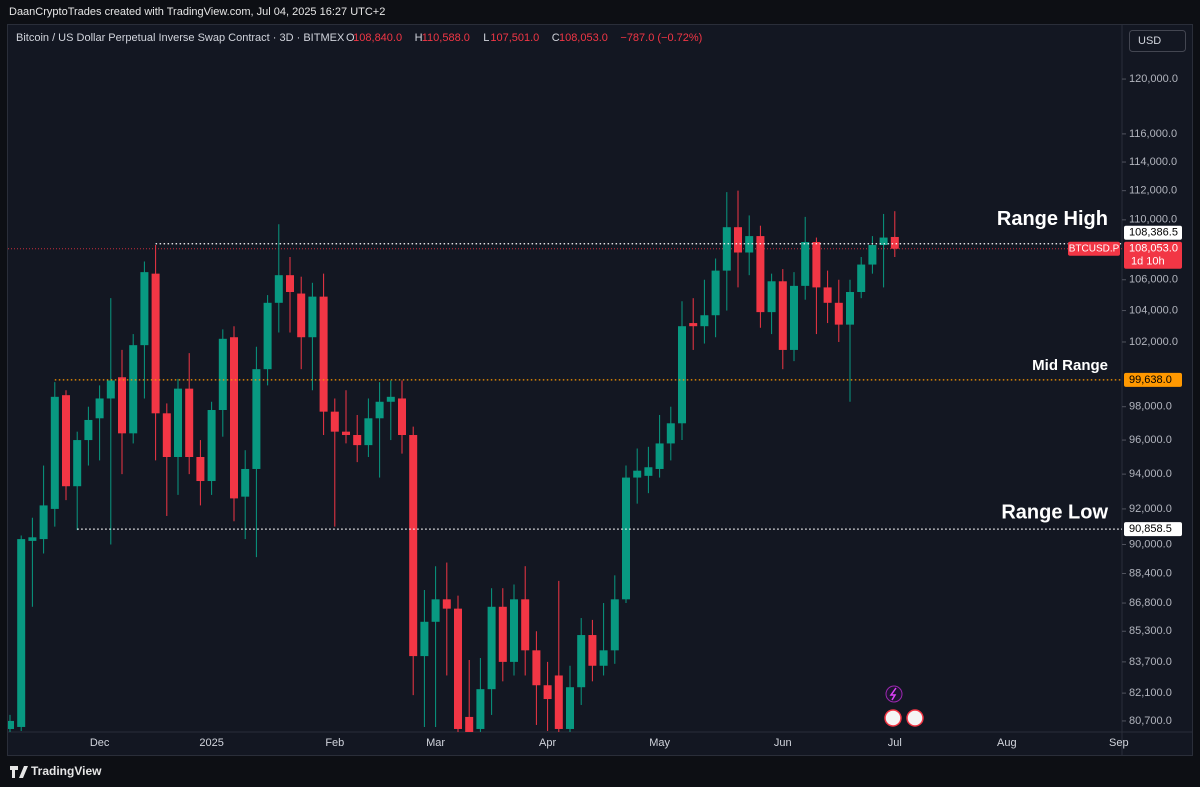  I want to click on level-price-label: 108,386.5, so click(1153, 233).